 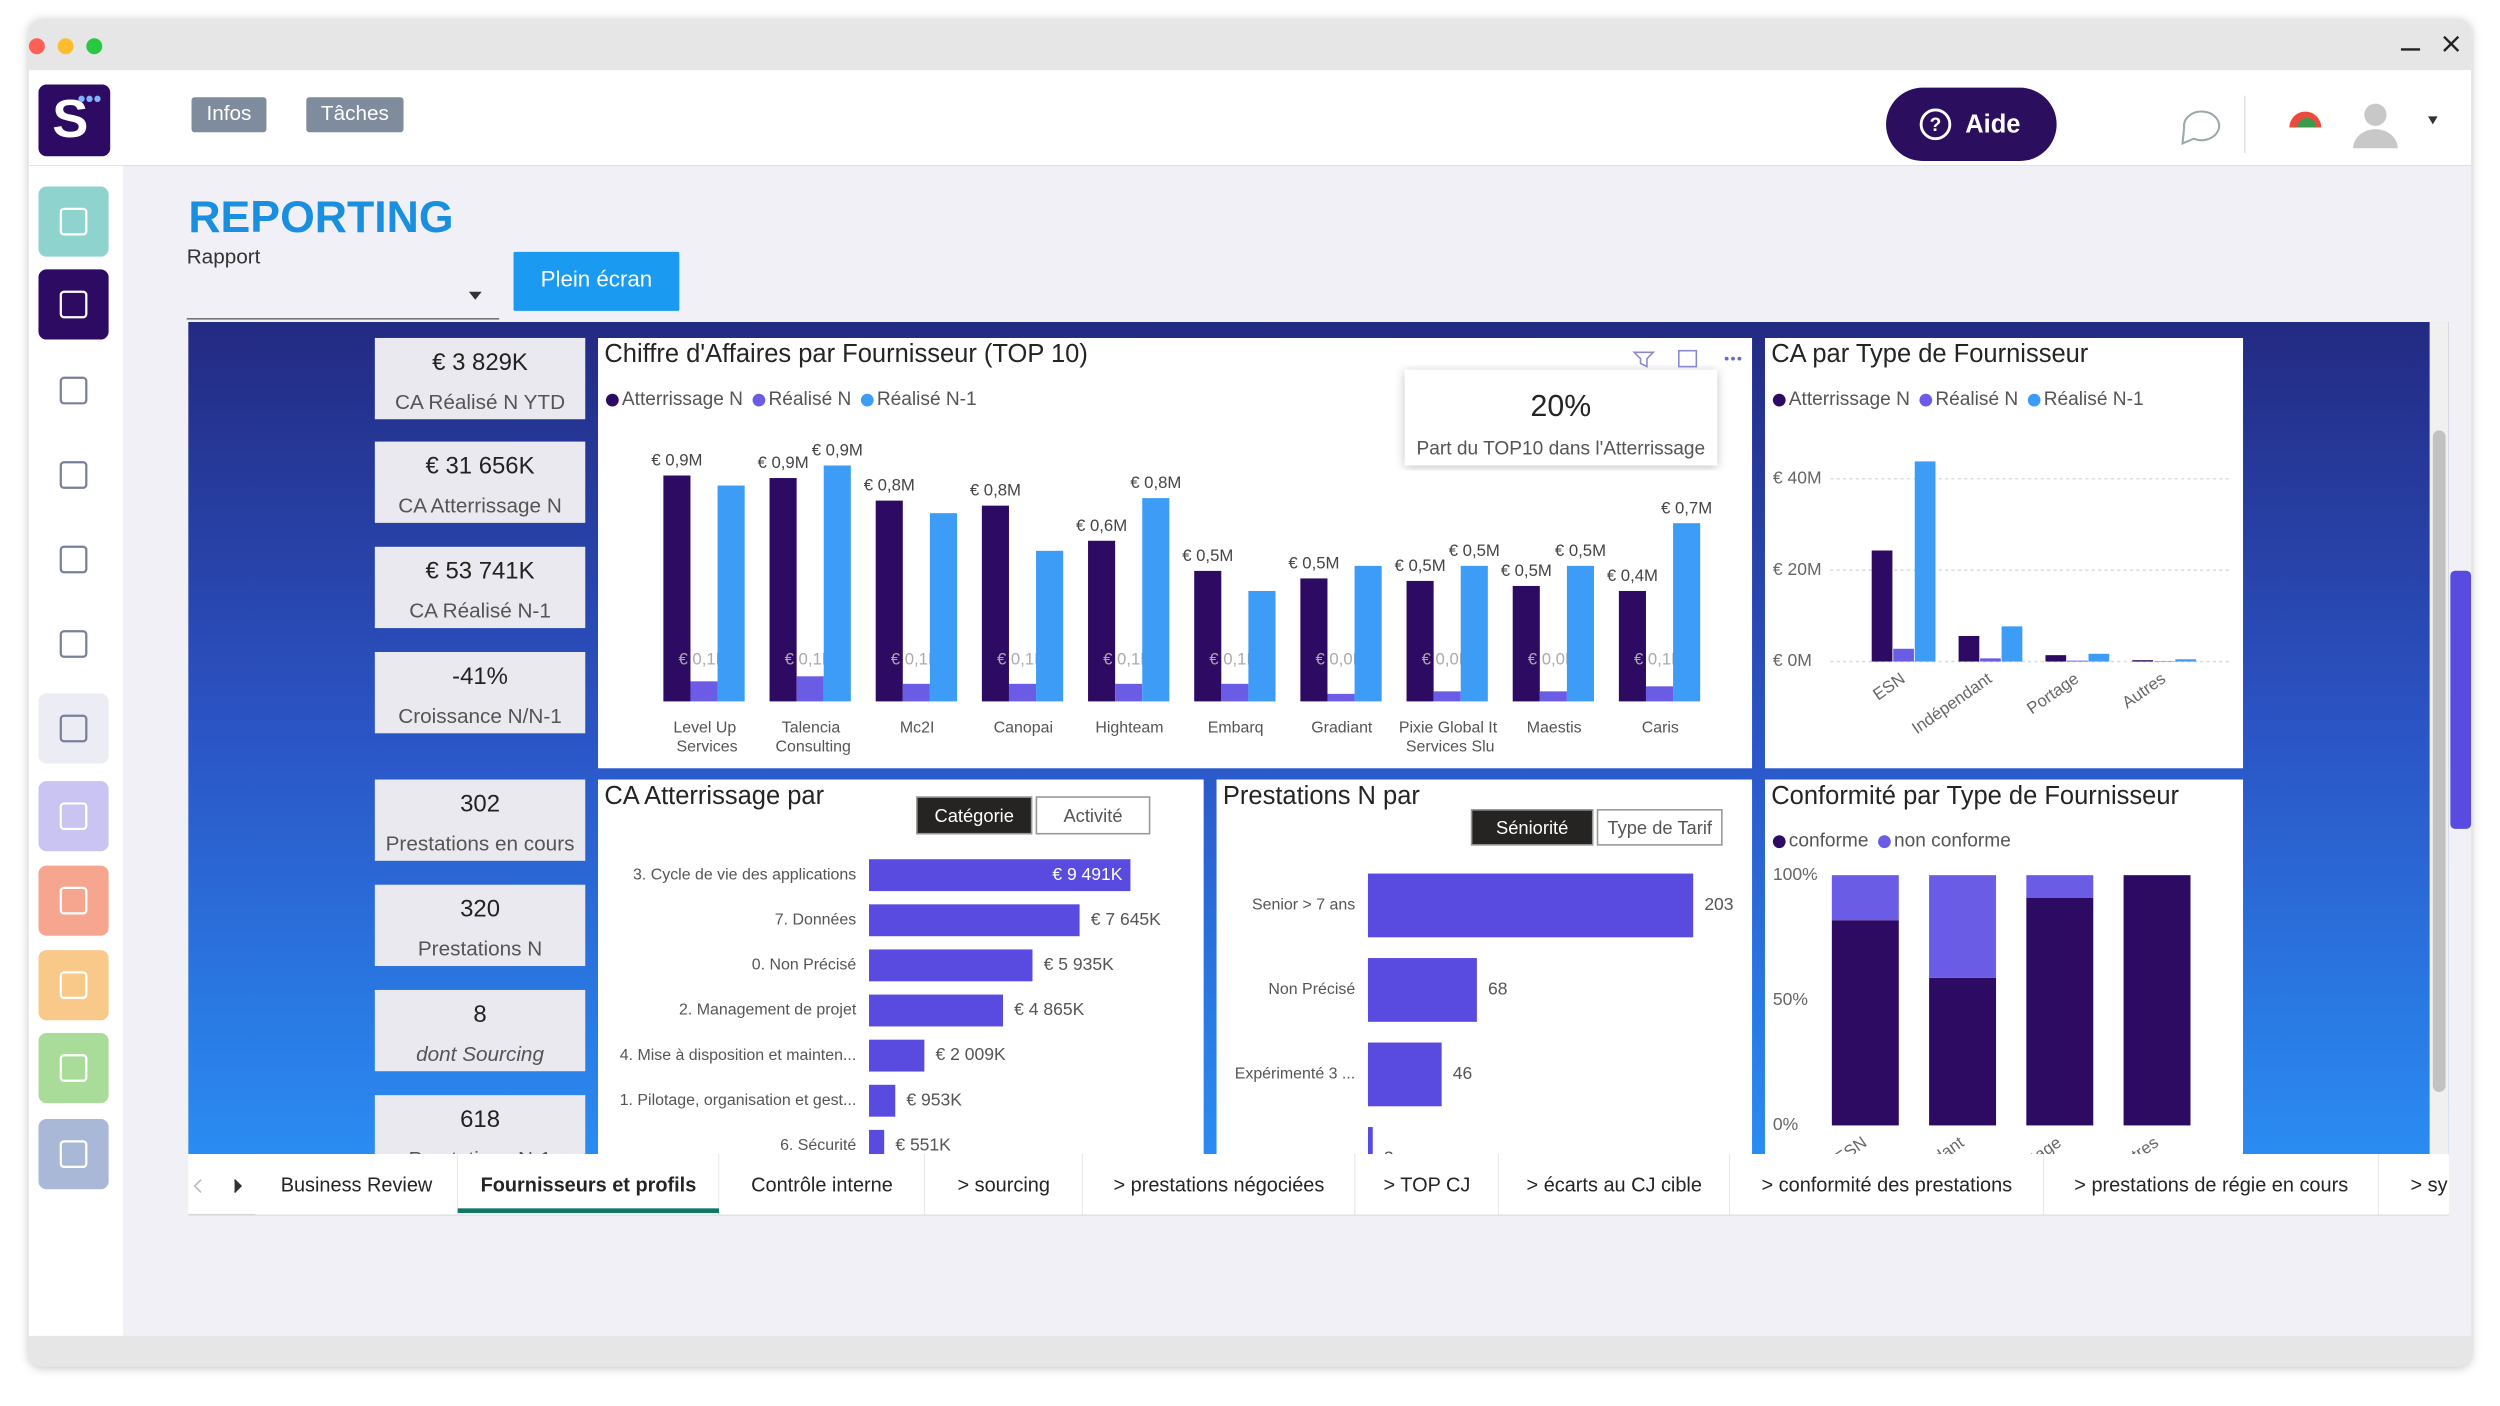 What do you see at coordinates (1236, 728) in the screenshot?
I see `x-tick-label: Embarq` at bounding box center [1236, 728].